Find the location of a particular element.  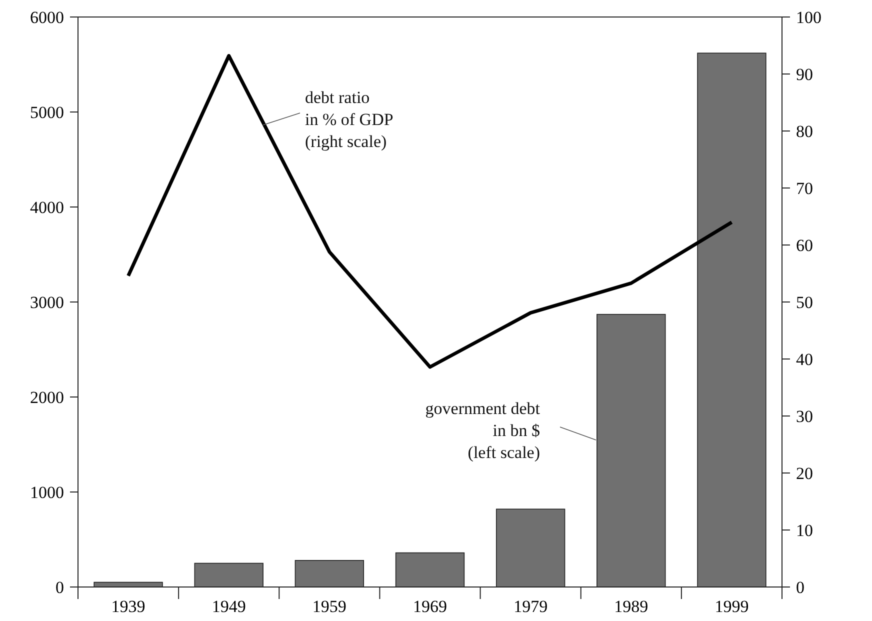

y2-tick-label: 50 is located at coordinates (804, 302).